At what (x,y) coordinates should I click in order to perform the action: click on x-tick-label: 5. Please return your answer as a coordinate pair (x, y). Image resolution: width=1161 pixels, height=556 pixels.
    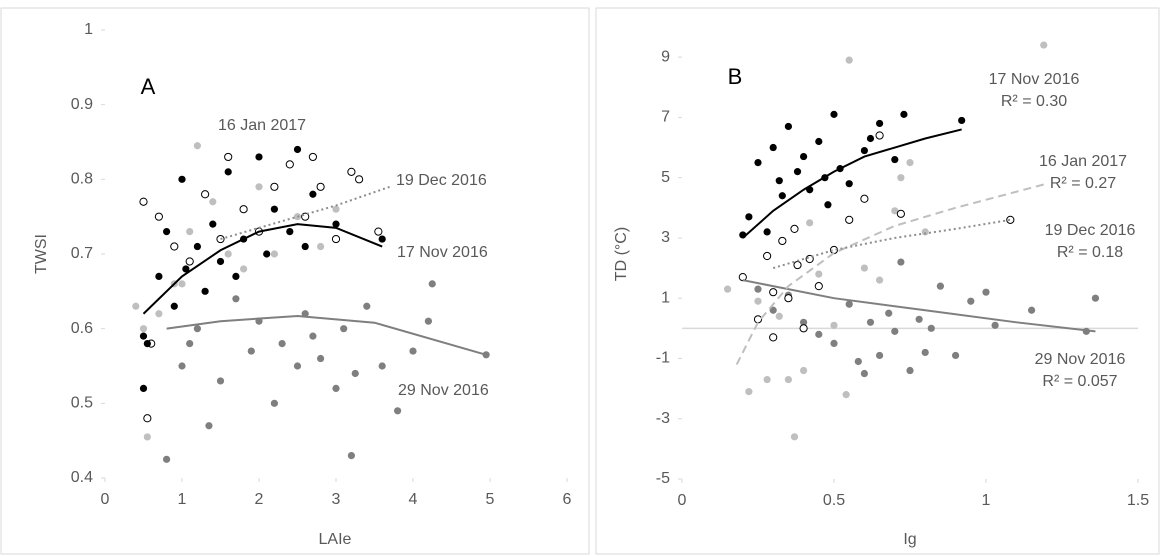
    Looking at the image, I should click on (490, 499).